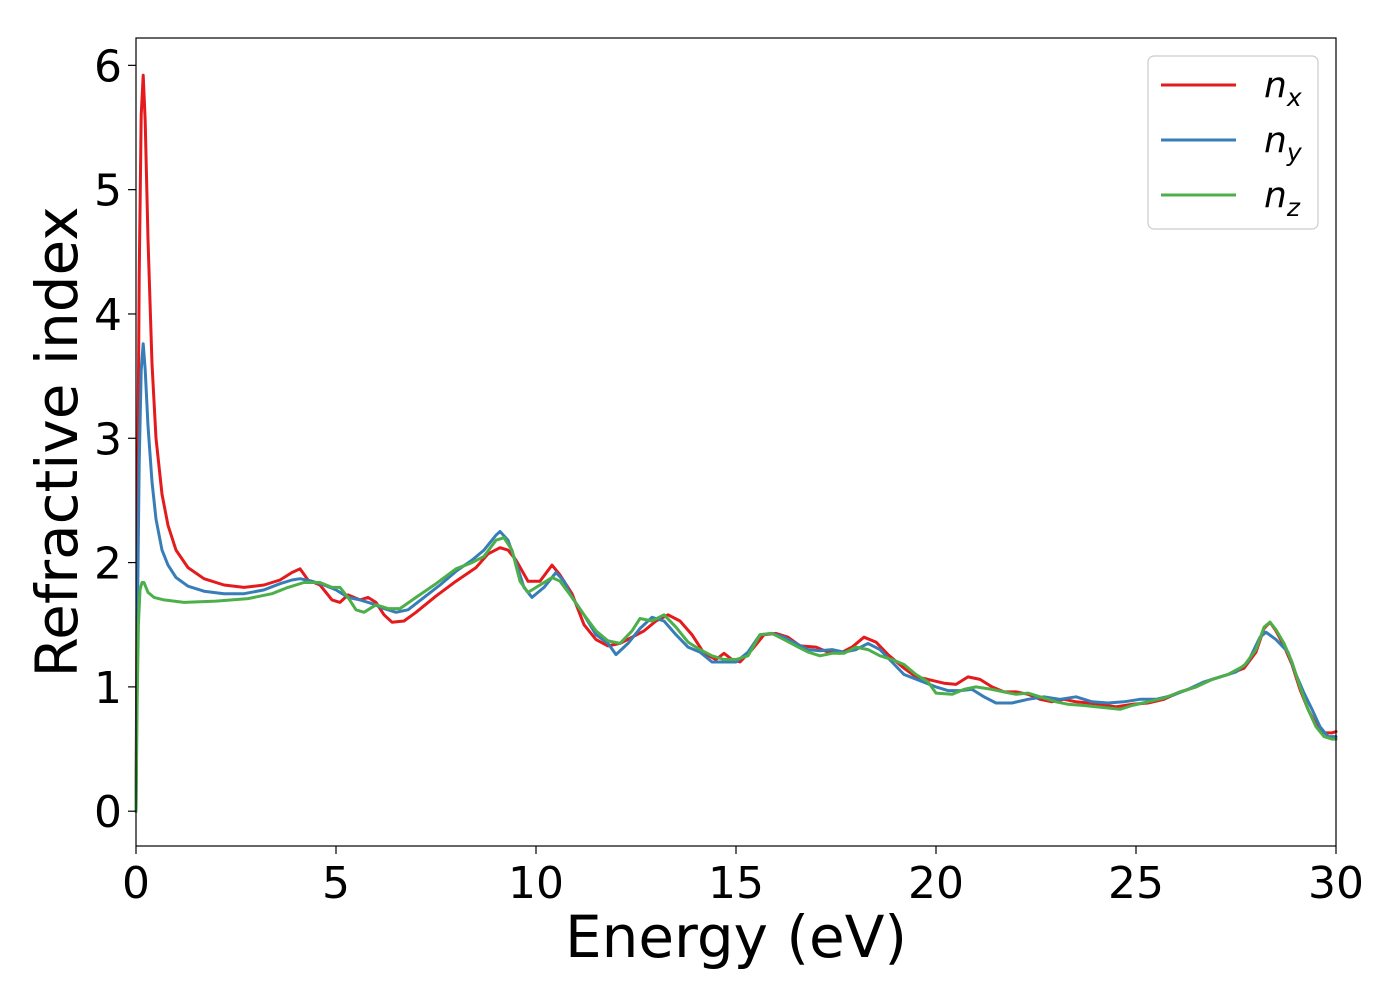 Image resolution: width=1400 pixels, height=1000 pixels. Describe the element at coordinates (1294, 97) in the screenshot. I see `legend-subscript: x` at that location.